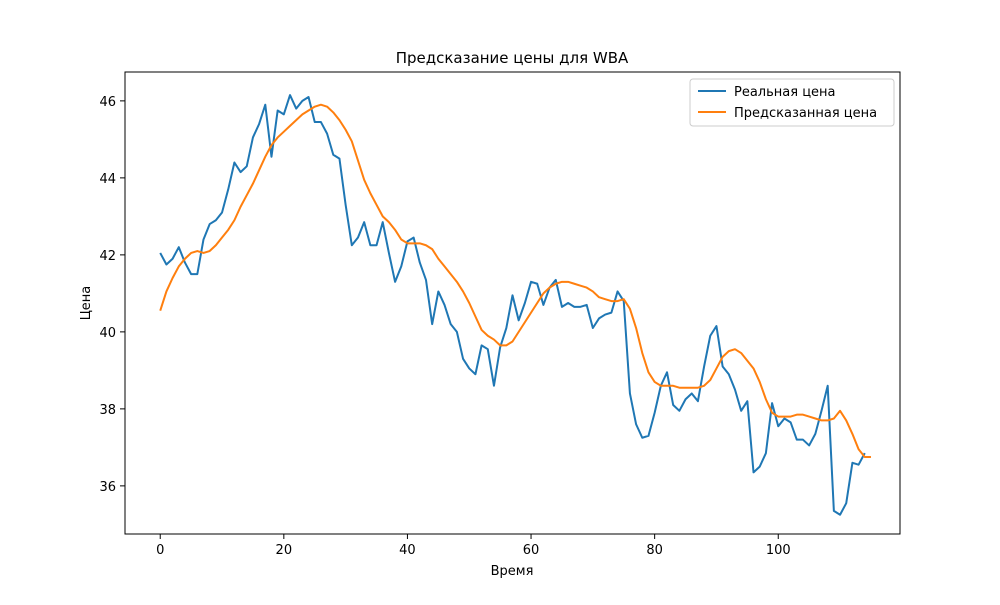 Image resolution: width=1000 pixels, height=605 pixels. I want to click on legend-box, so click(792, 102).